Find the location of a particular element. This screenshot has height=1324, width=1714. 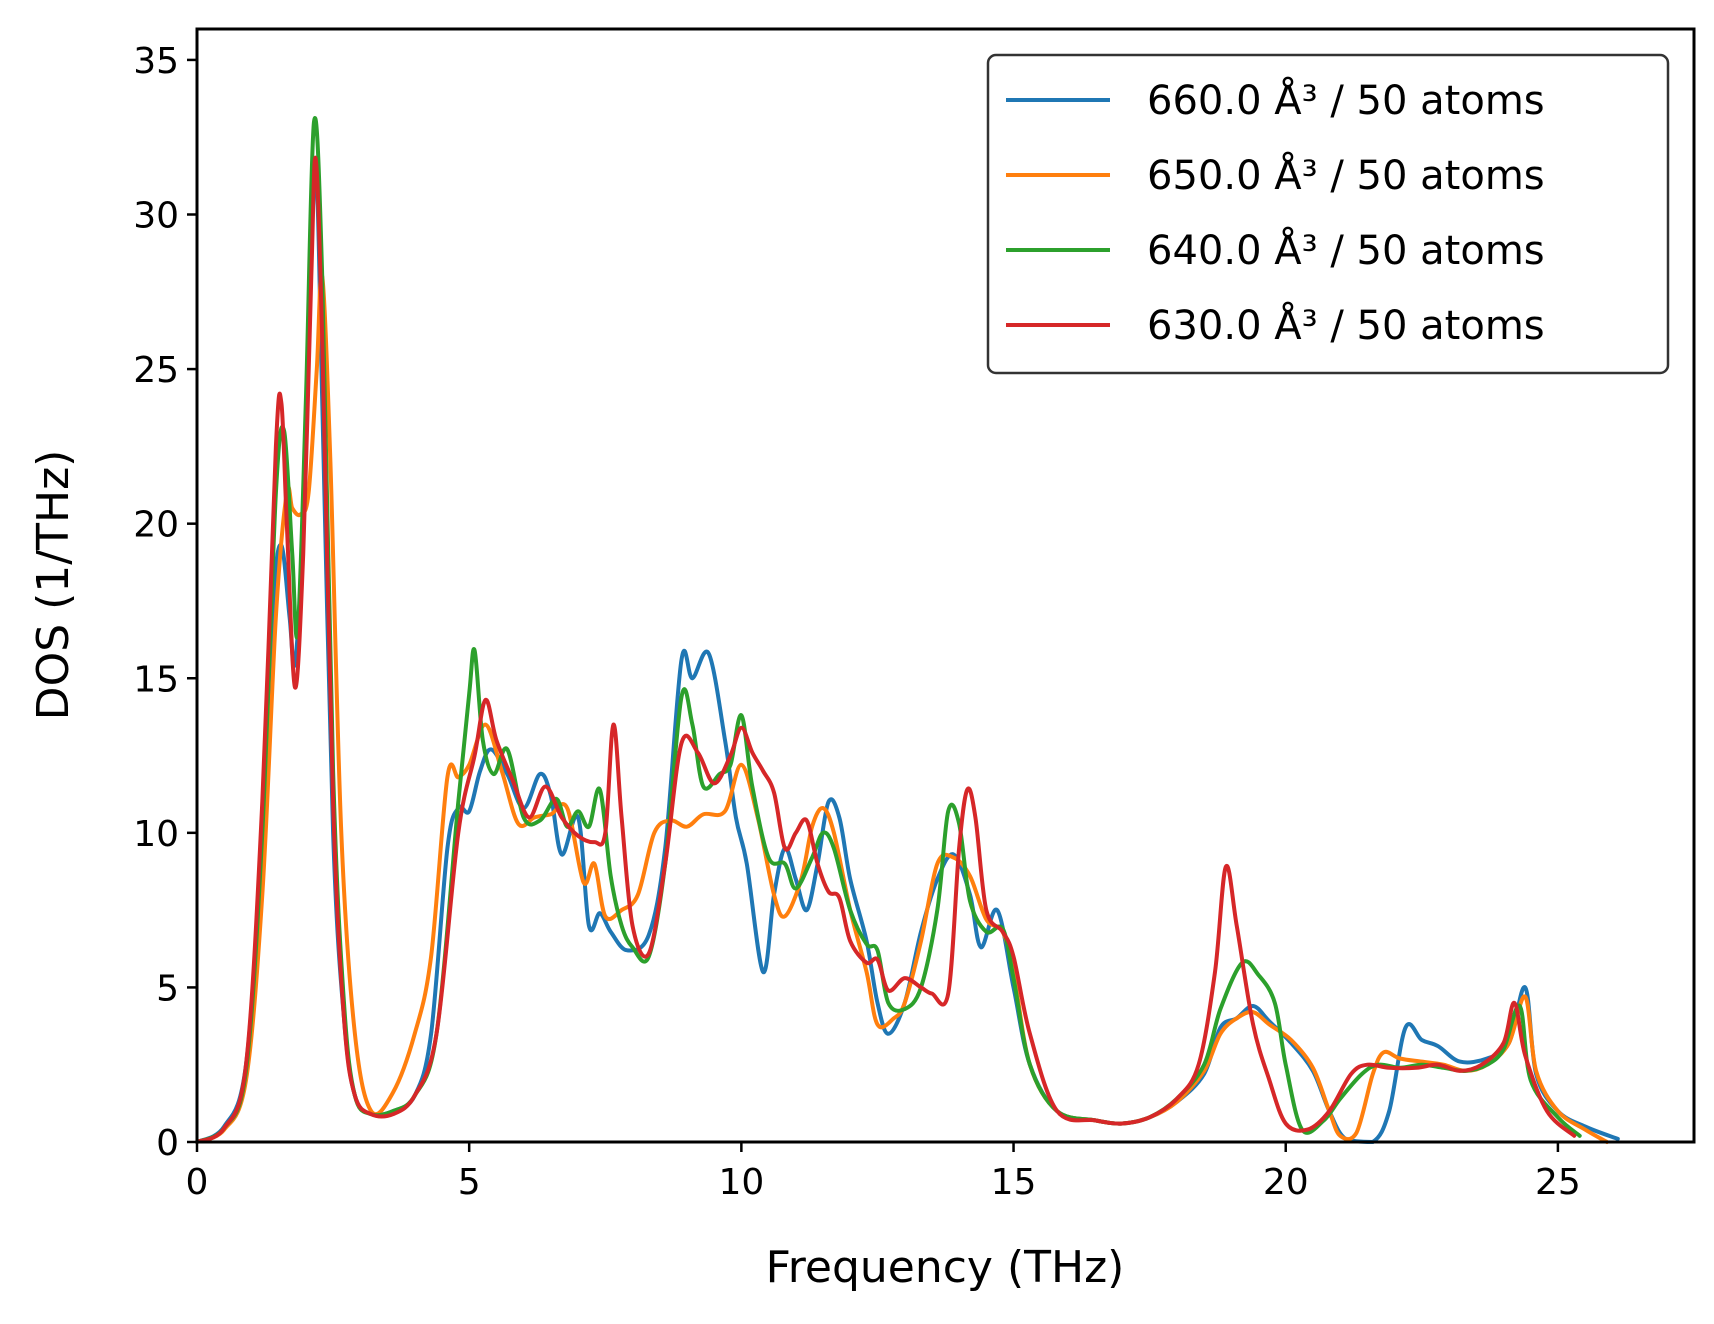

y-tick-label: 10 is located at coordinates (156, 834).